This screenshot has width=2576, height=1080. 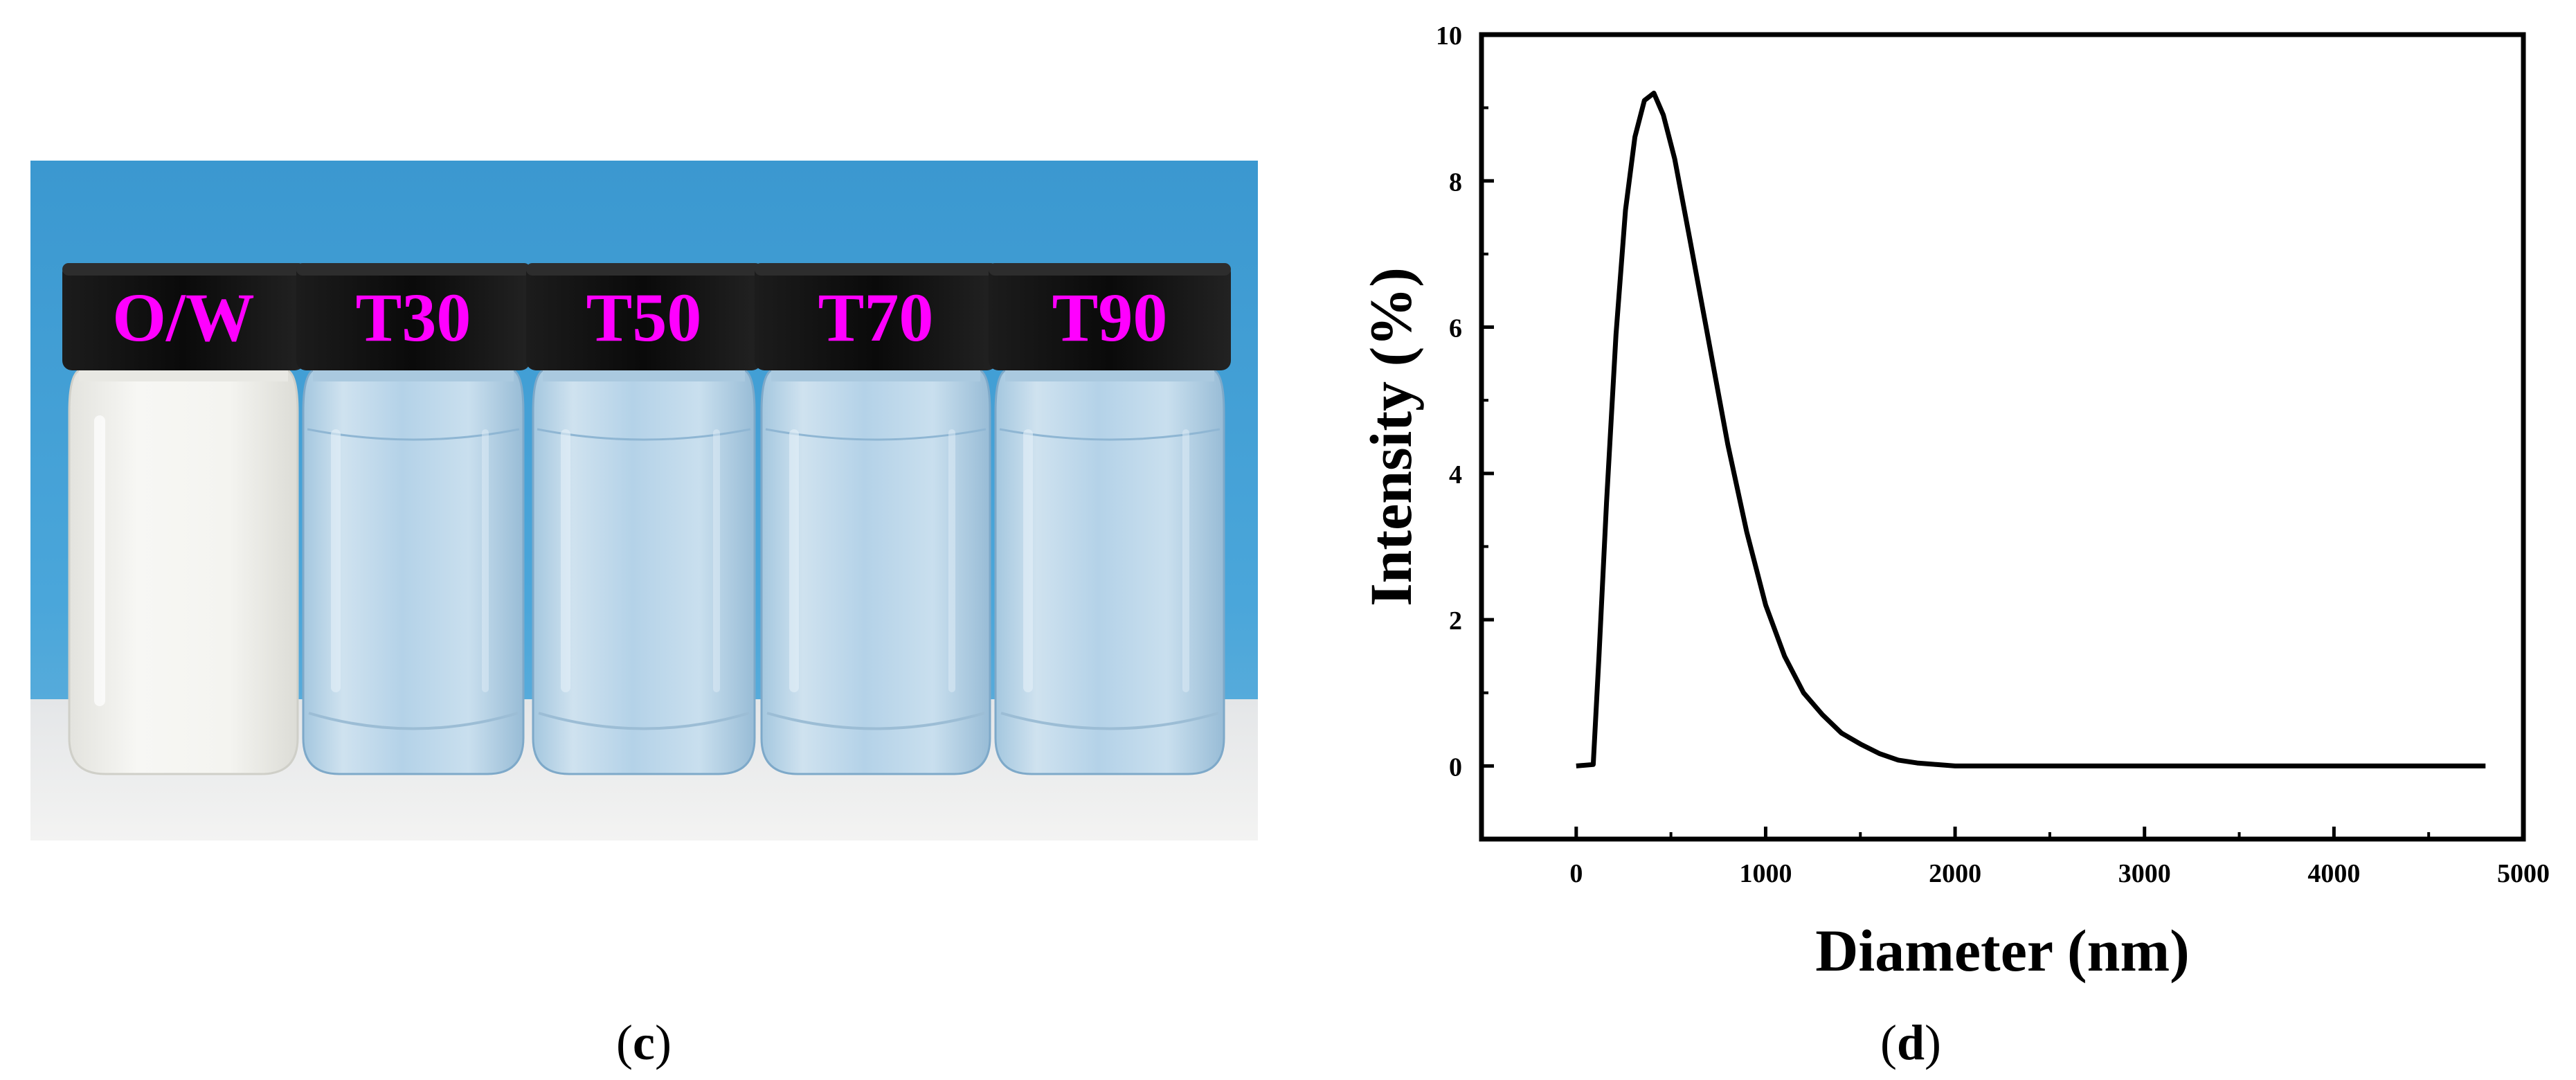 I want to click on x-axis-ticks: 0 1000 2000 3000 4000 5000, so click(x=2015, y=857).